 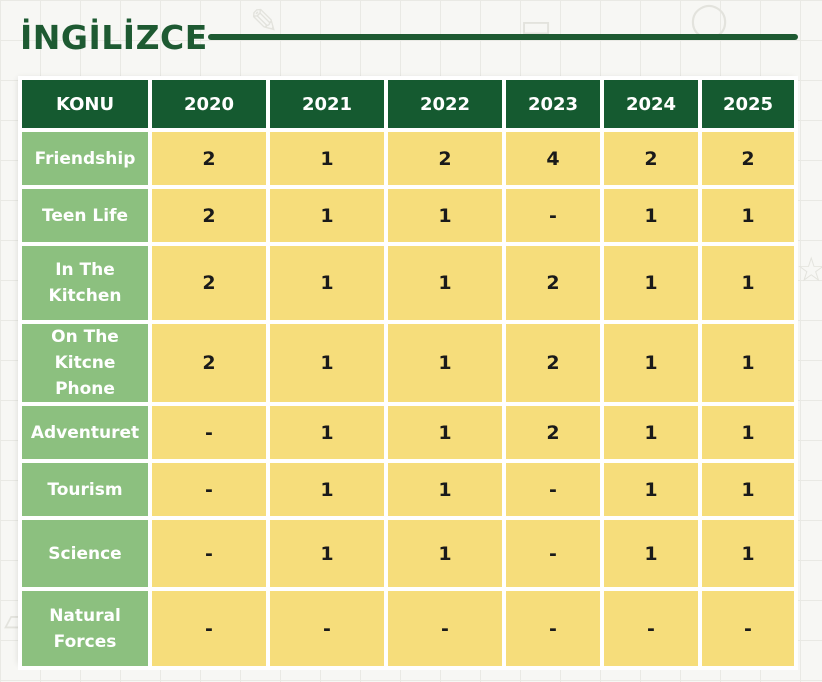 I want to click on topic-cell: Science, so click(x=85, y=553).